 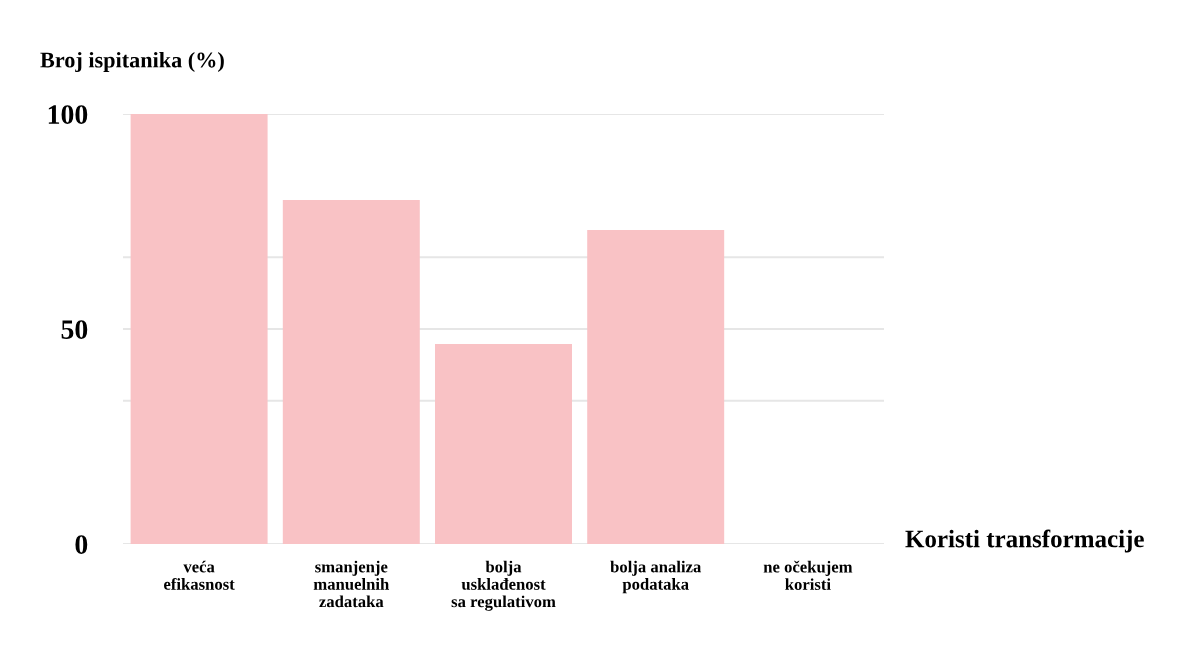 I want to click on y-tick-label: 100, so click(x=68, y=114).